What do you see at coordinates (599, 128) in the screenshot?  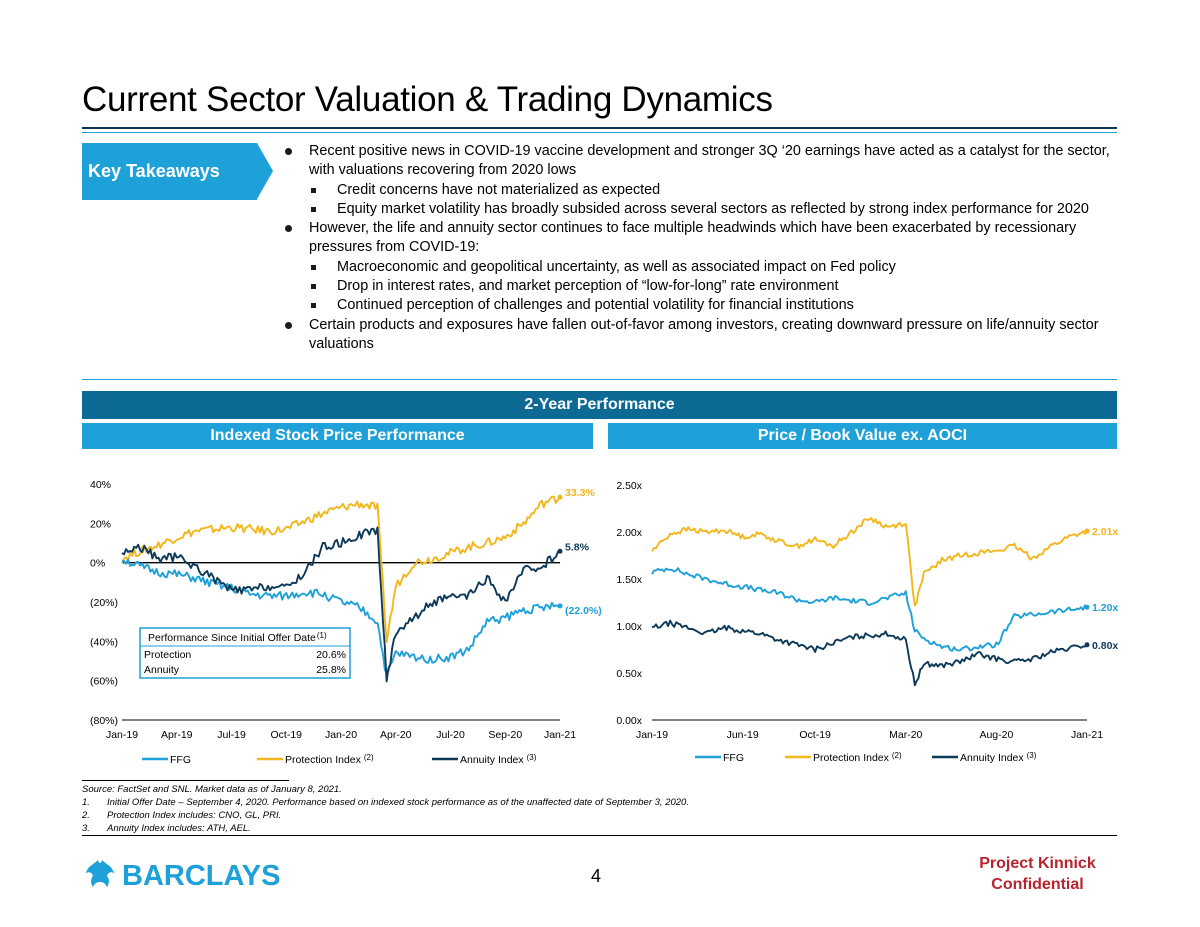 I see `title-rule-dark` at bounding box center [599, 128].